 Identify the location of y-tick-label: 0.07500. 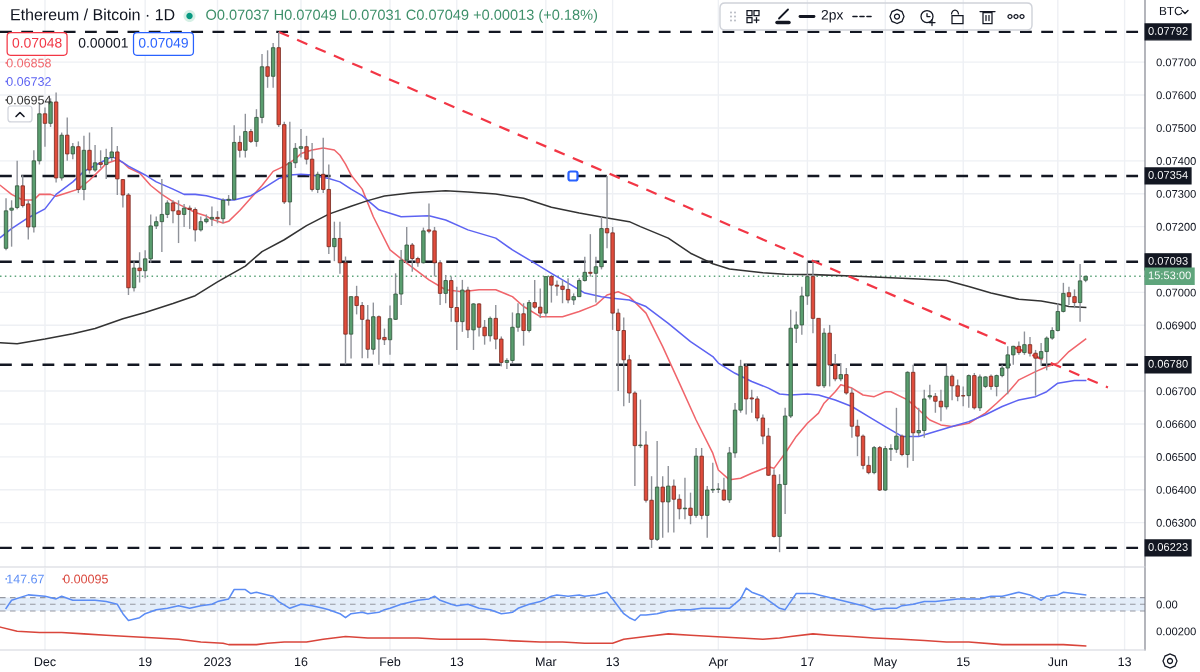
(1176, 128).